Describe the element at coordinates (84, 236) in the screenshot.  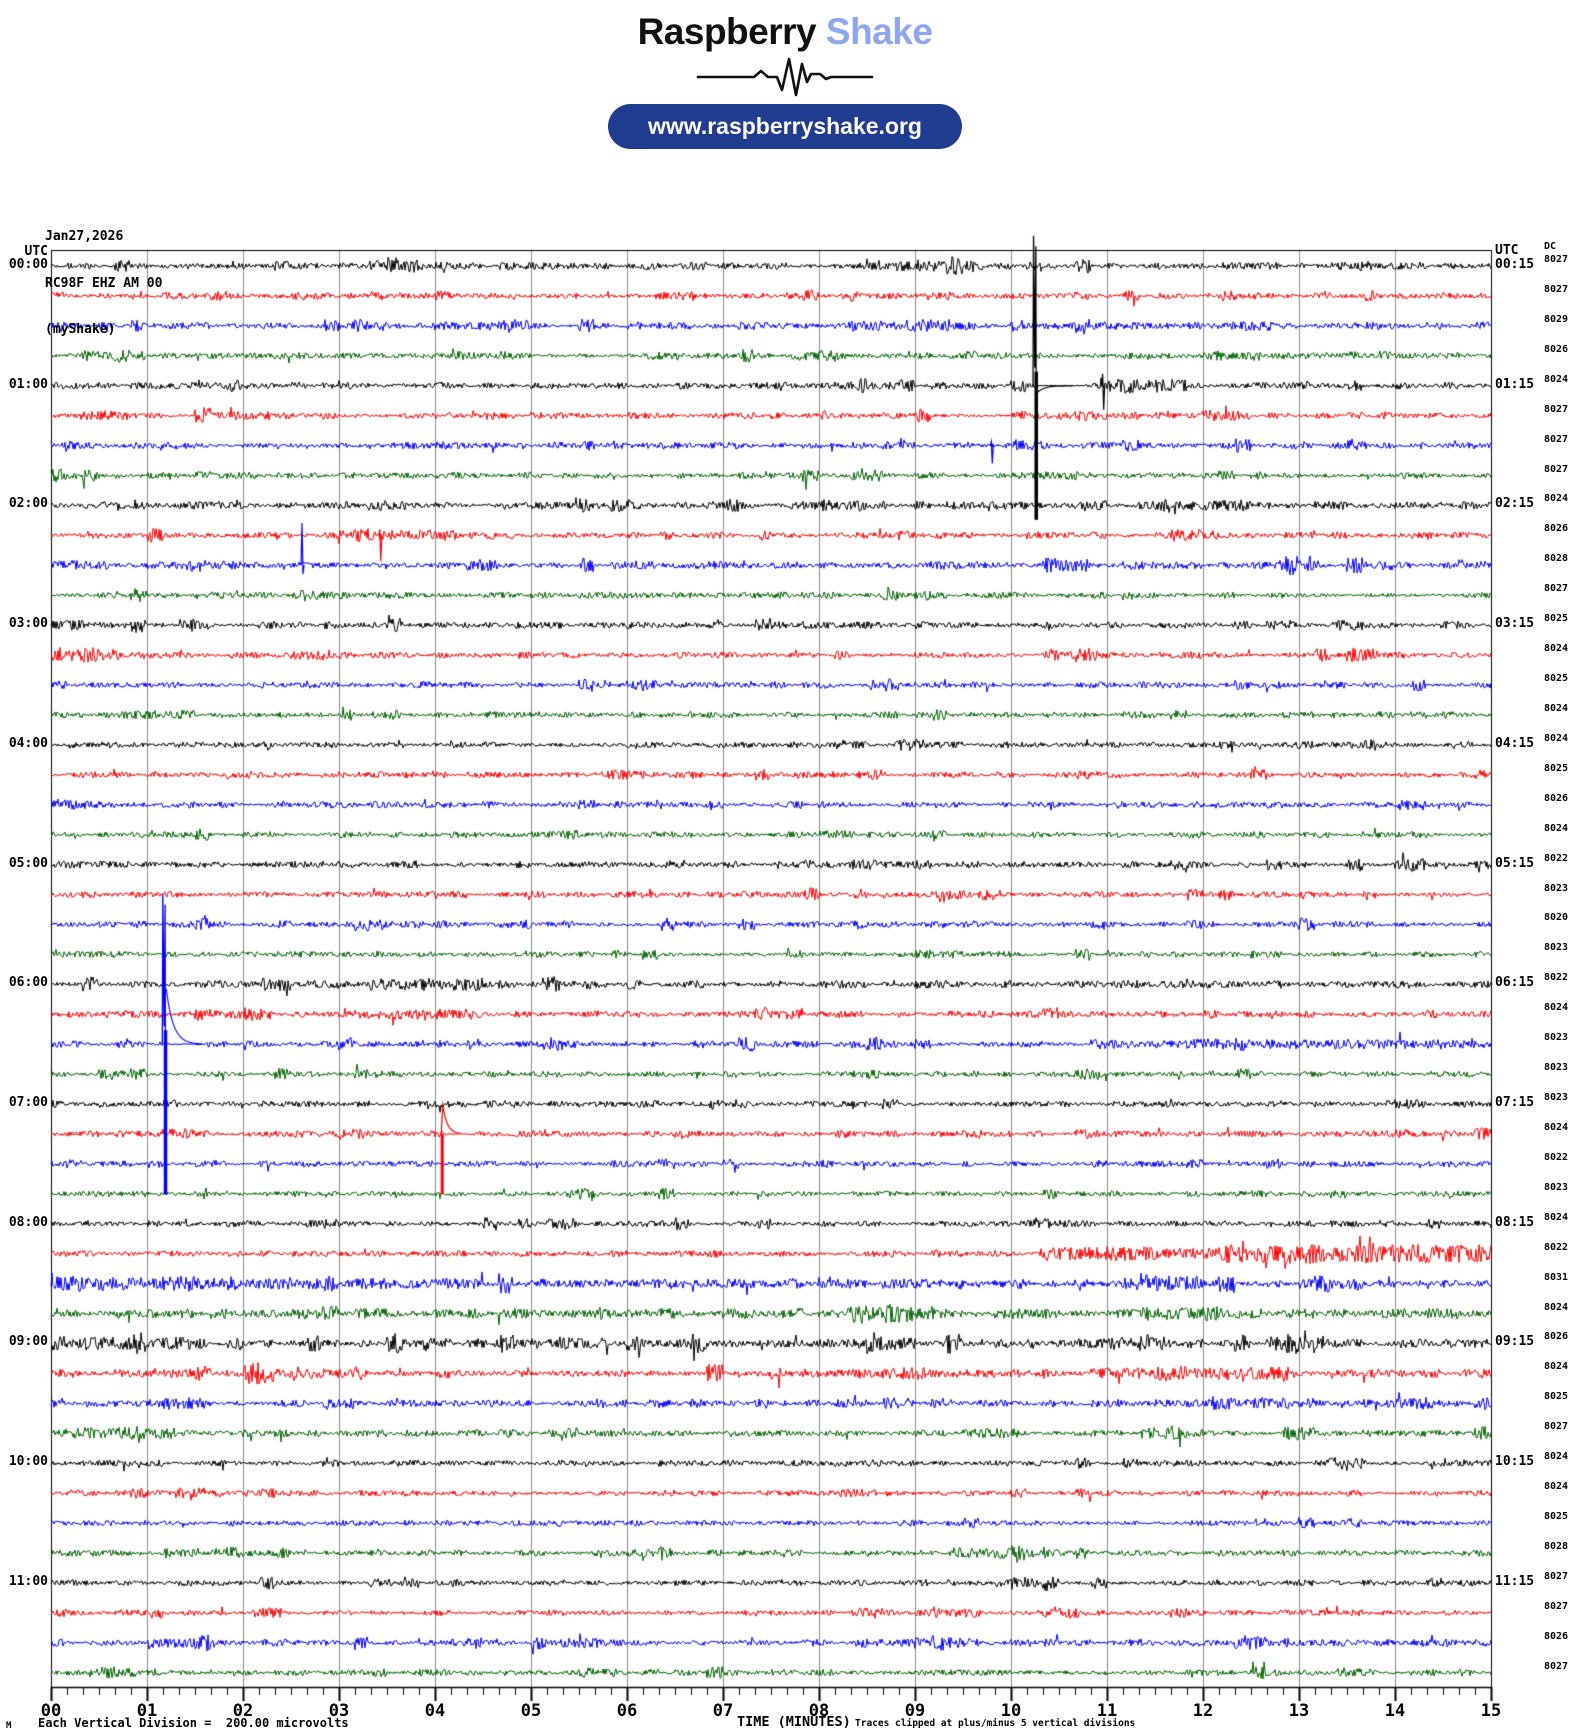
I see `station-date: Jan27,2026` at that location.